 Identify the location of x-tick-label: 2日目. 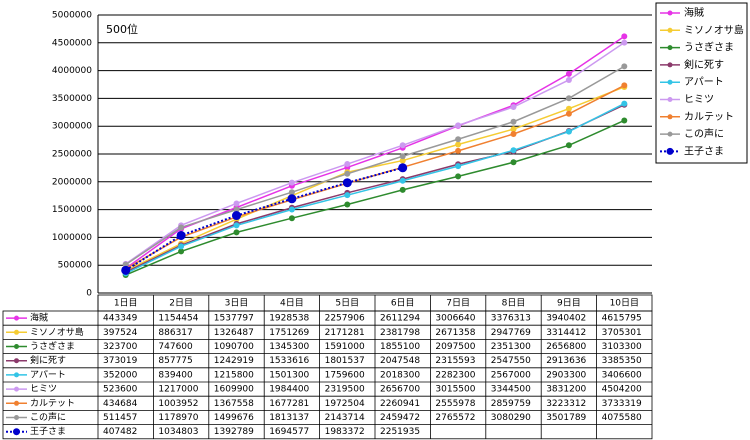
(181, 303).